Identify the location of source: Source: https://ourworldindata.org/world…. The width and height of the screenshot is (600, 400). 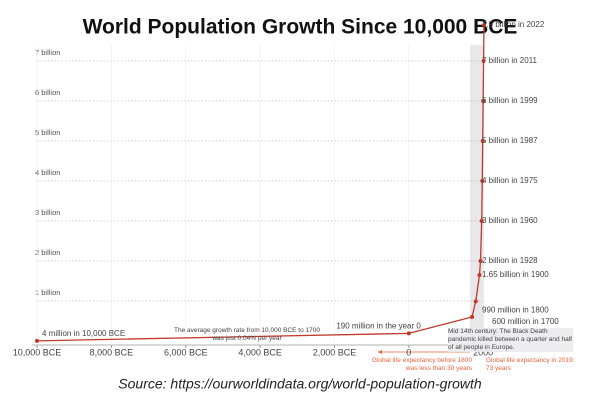
(300, 384).